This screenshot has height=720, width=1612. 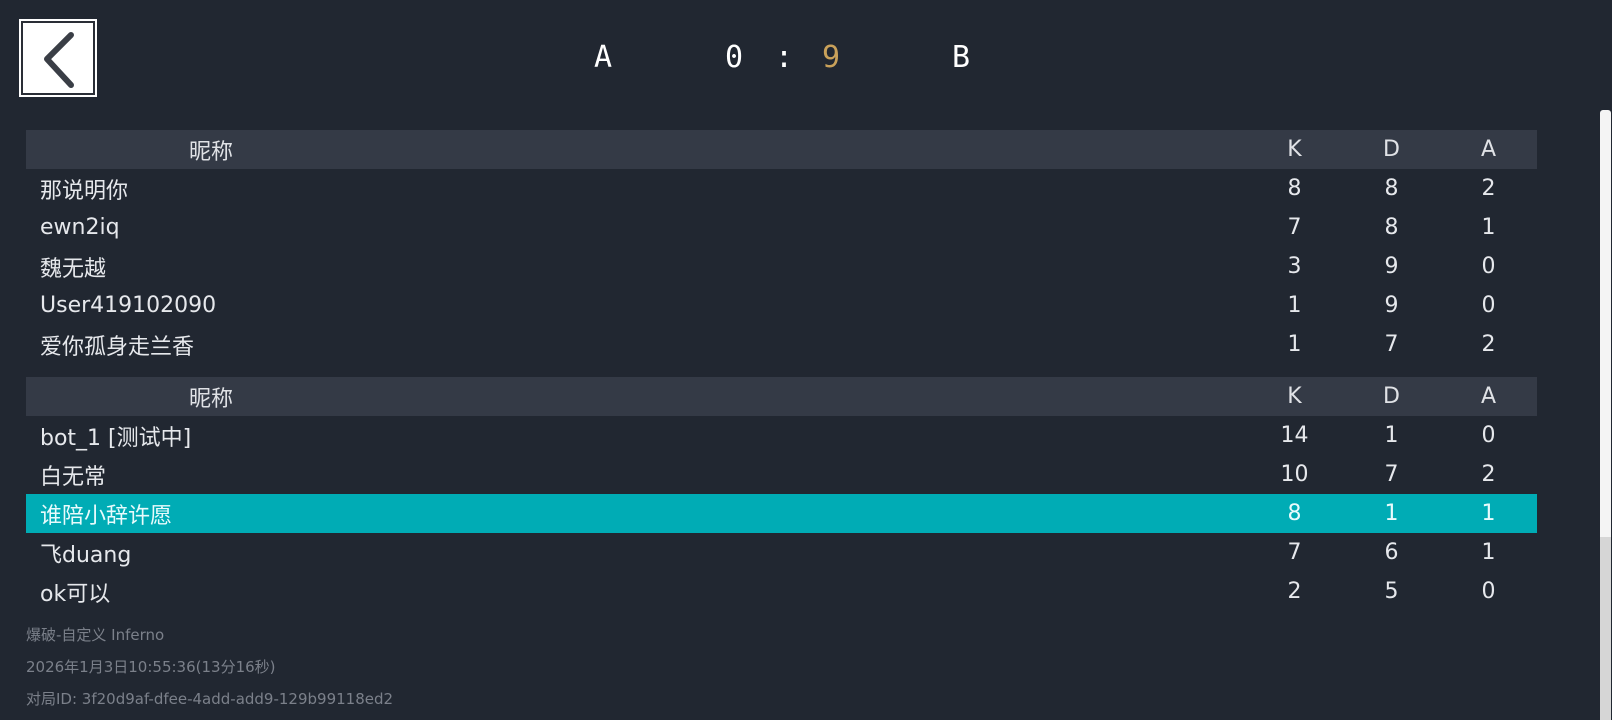 I want to click on player-name: 魏无越, so click(x=73, y=269).